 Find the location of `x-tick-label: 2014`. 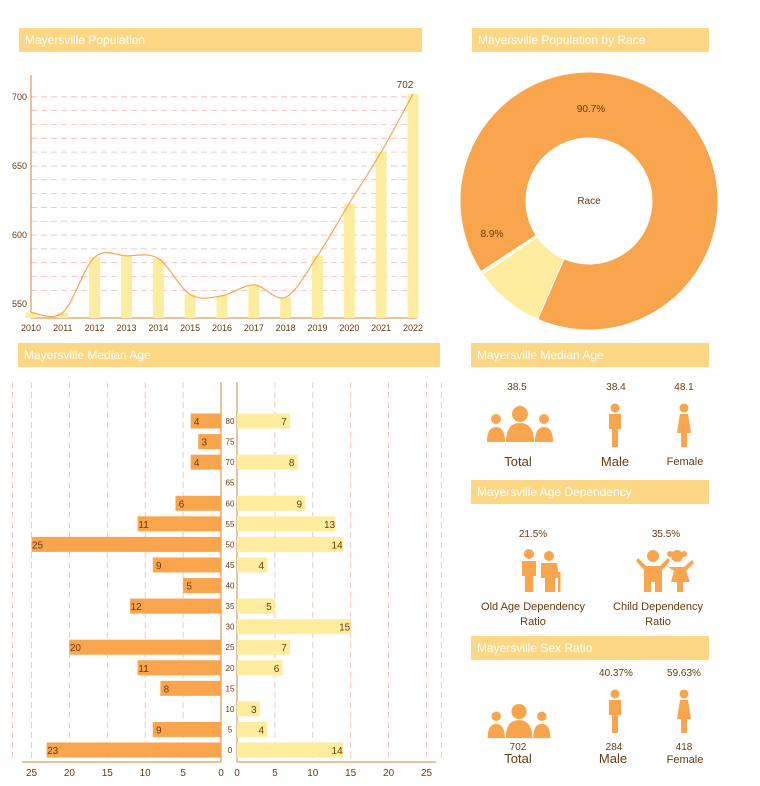

x-tick-label: 2014 is located at coordinates (158, 328).